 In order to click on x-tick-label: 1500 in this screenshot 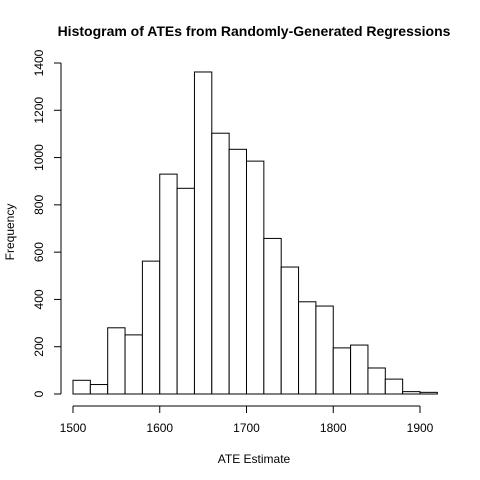, I will do `click(73, 428)`.